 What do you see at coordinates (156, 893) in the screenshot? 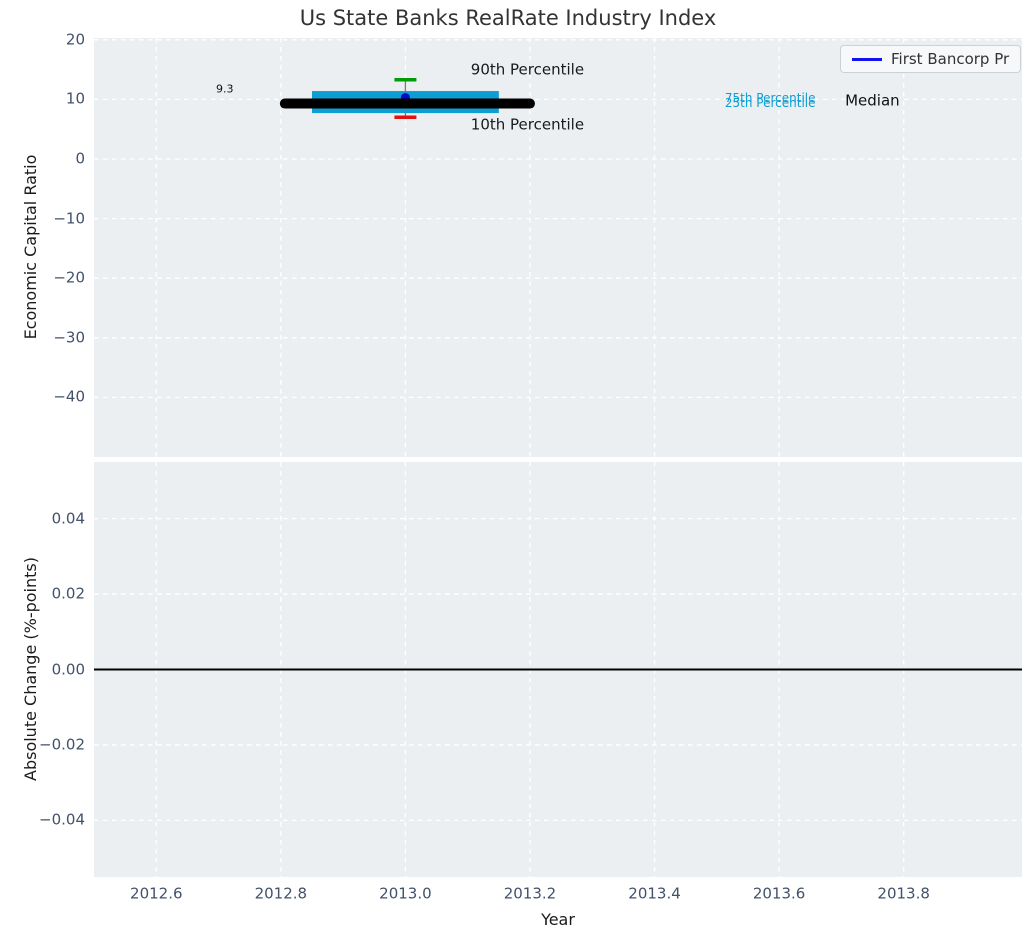
I see `x-tick-label: 2012.6` at bounding box center [156, 893].